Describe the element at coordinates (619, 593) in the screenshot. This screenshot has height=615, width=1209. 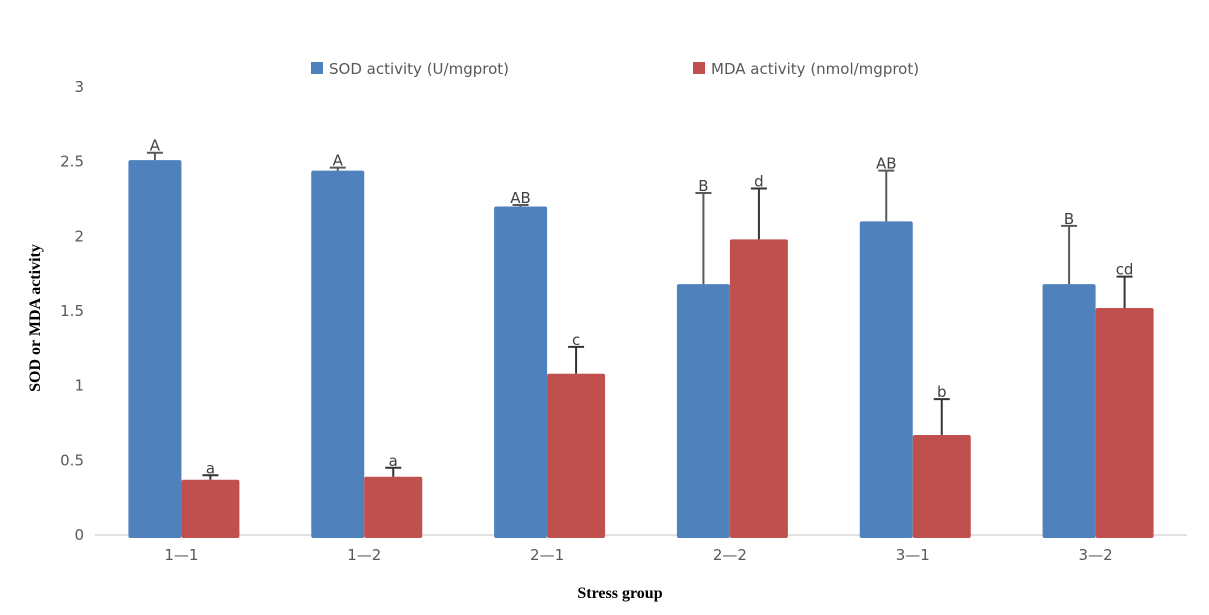
I see `x-axis-title: Stress group` at that location.